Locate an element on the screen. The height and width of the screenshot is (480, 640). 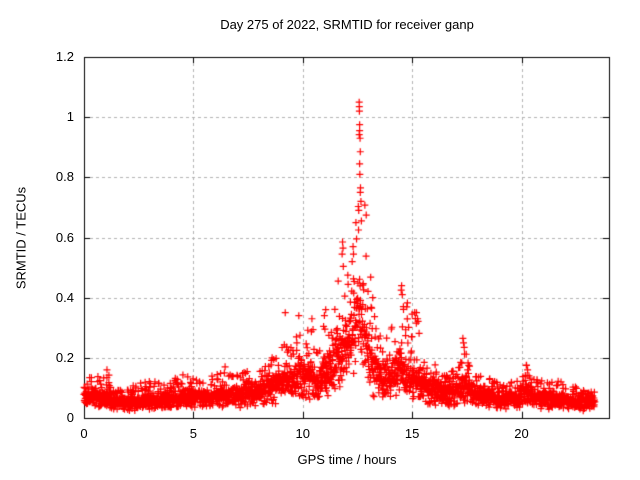
x-tick-label: 0 is located at coordinates (84, 433).